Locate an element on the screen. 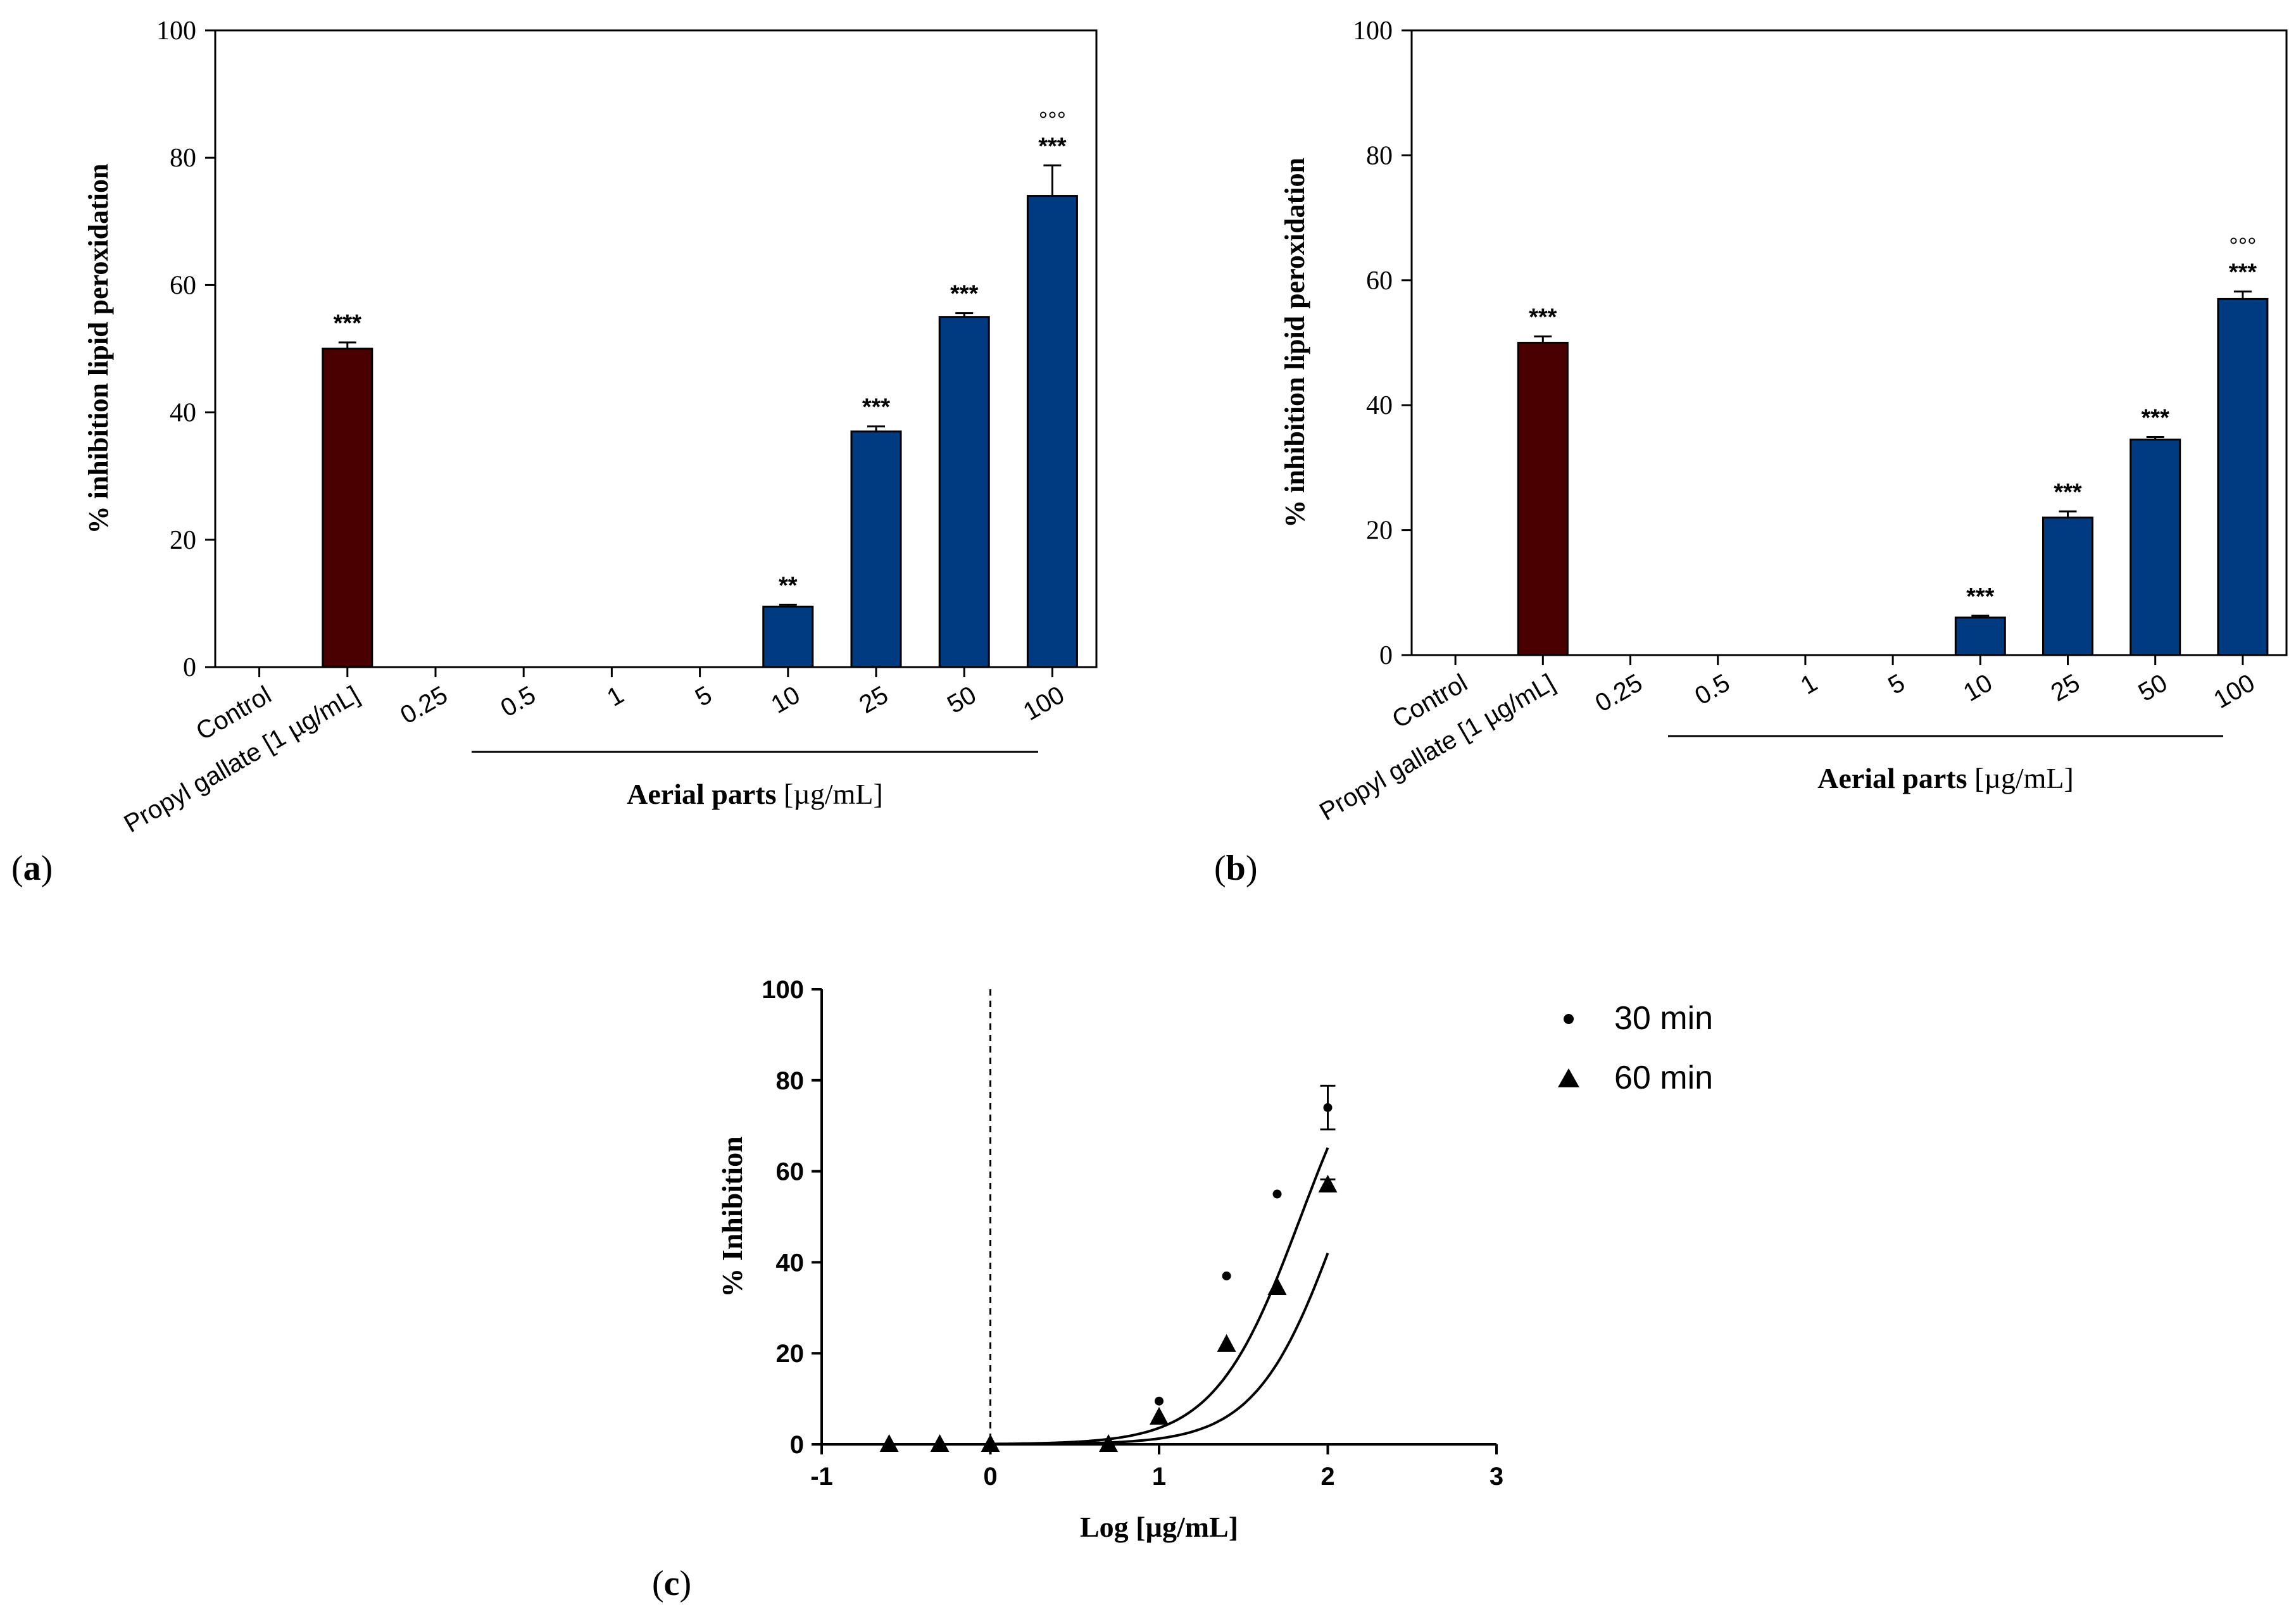 Image resolution: width=2296 pixels, height=1619 pixels. propyl-gallate-bar is located at coordinates (347, 507).